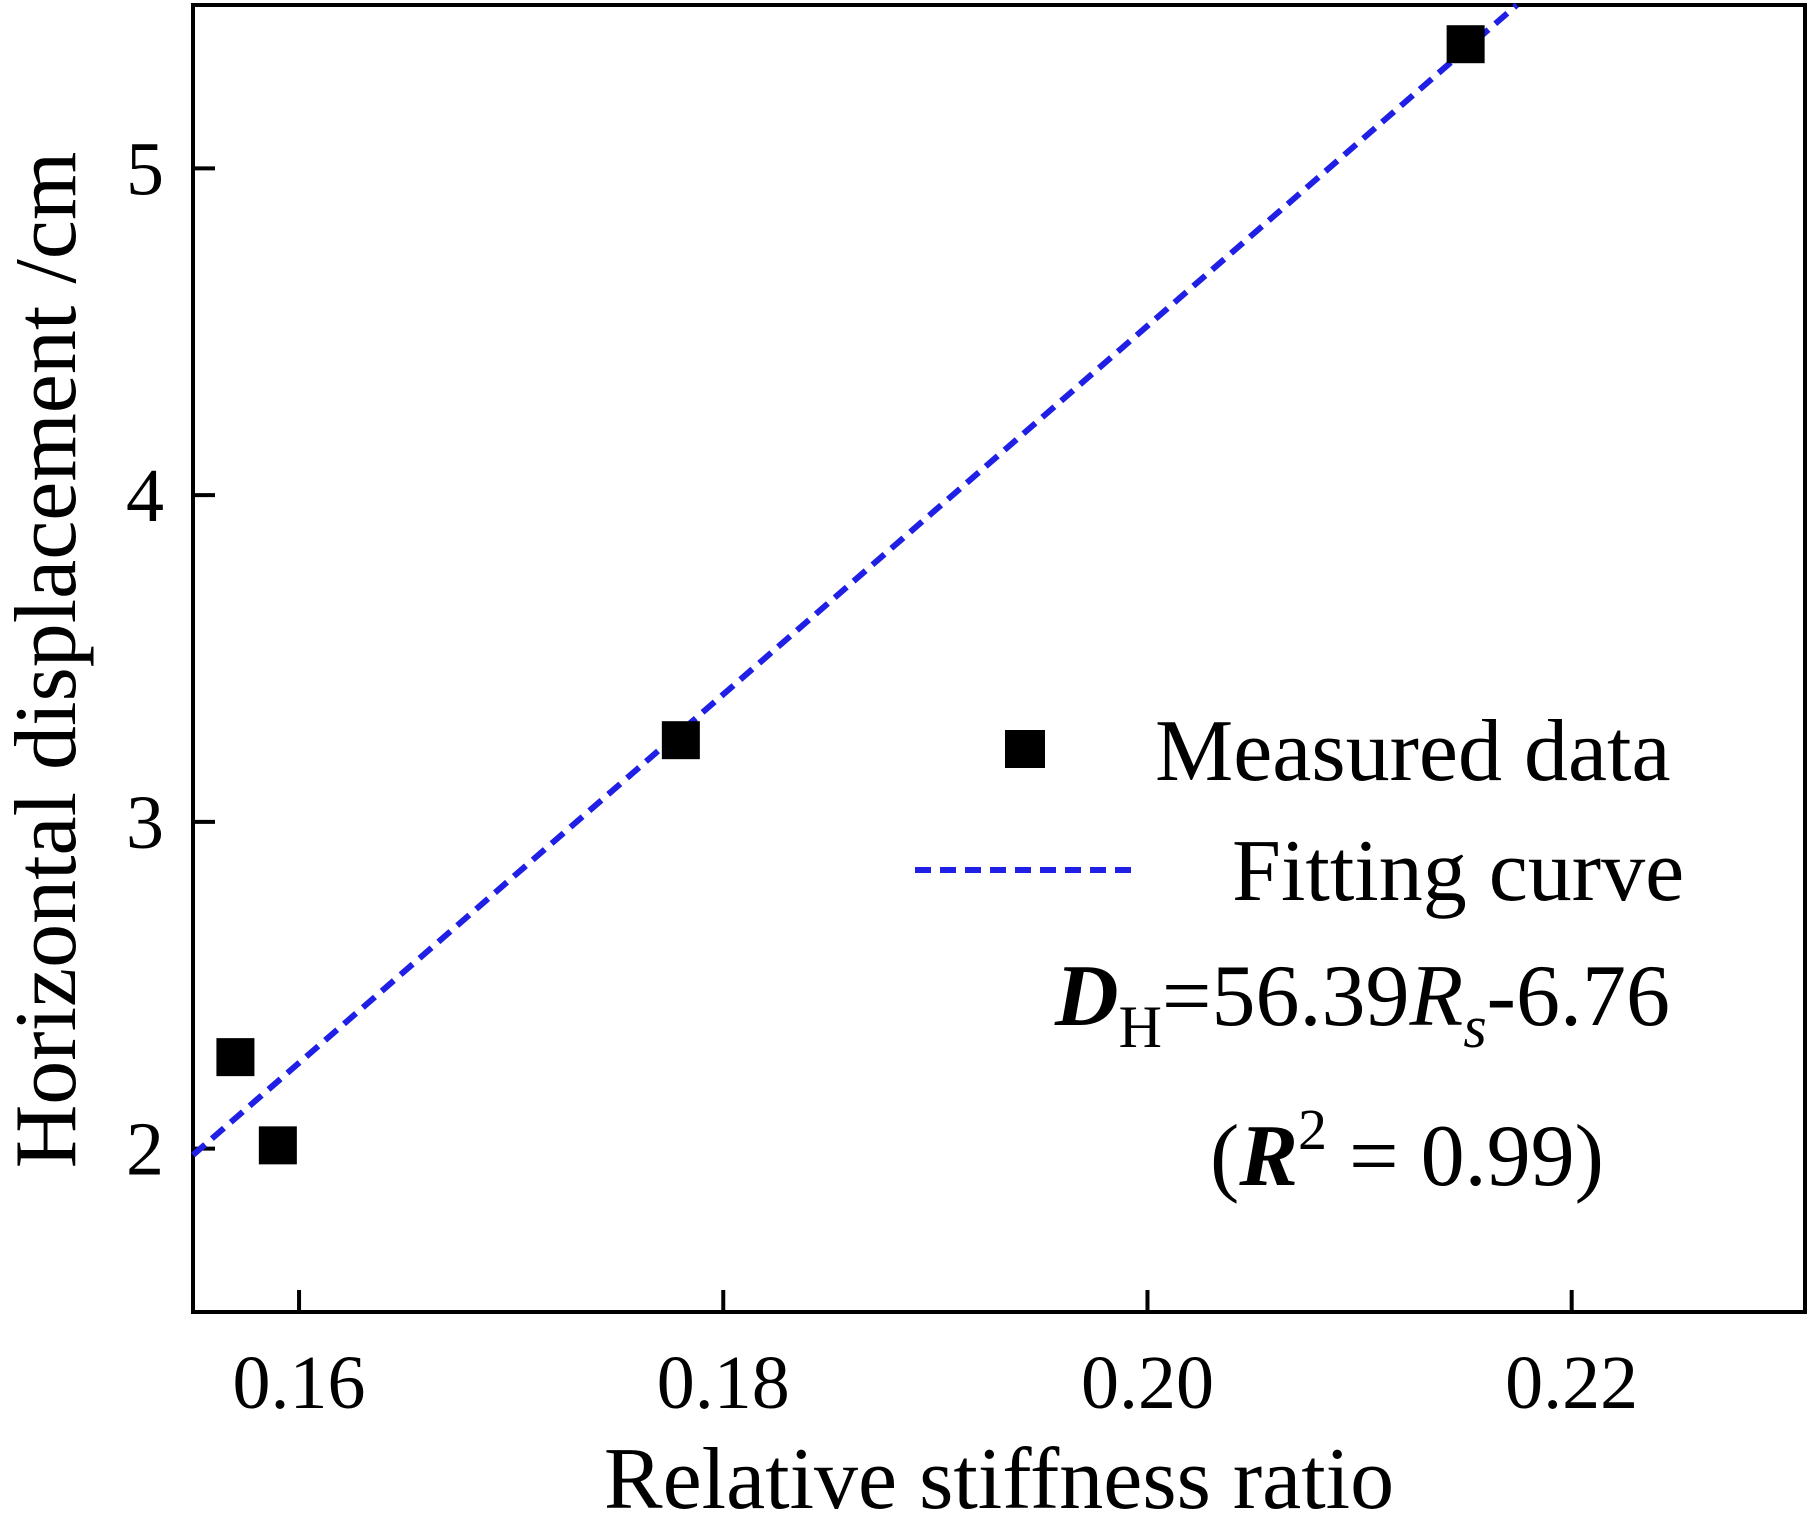 This screenshot has height=1519, width=1810. I want to click on y-tick-label: 4, so click(145, 496).